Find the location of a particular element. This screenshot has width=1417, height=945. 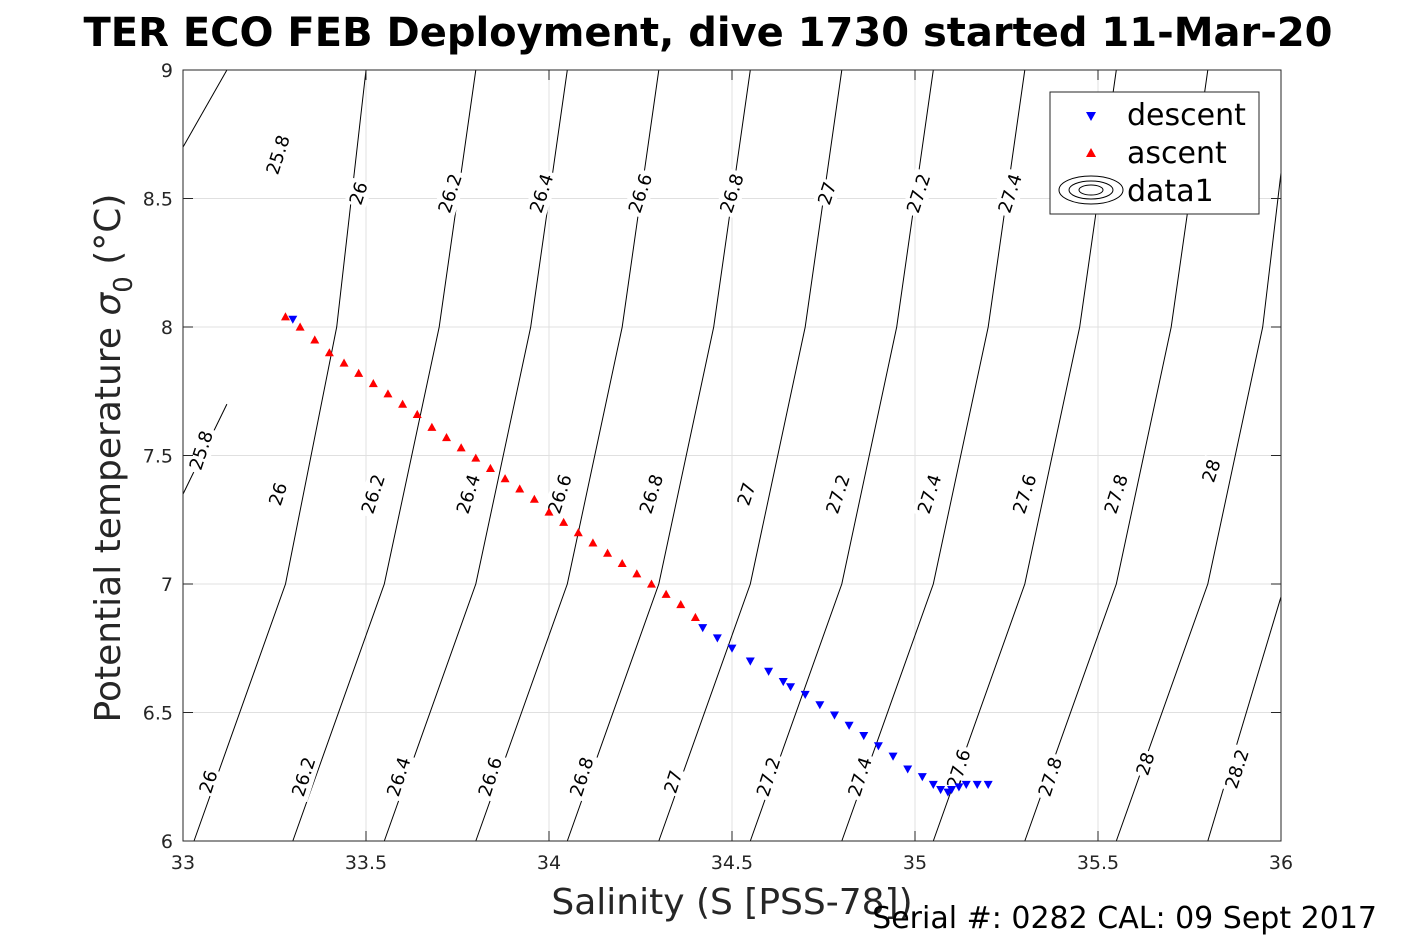

x-tick-label: 35 is located at coordinates (915, 863).